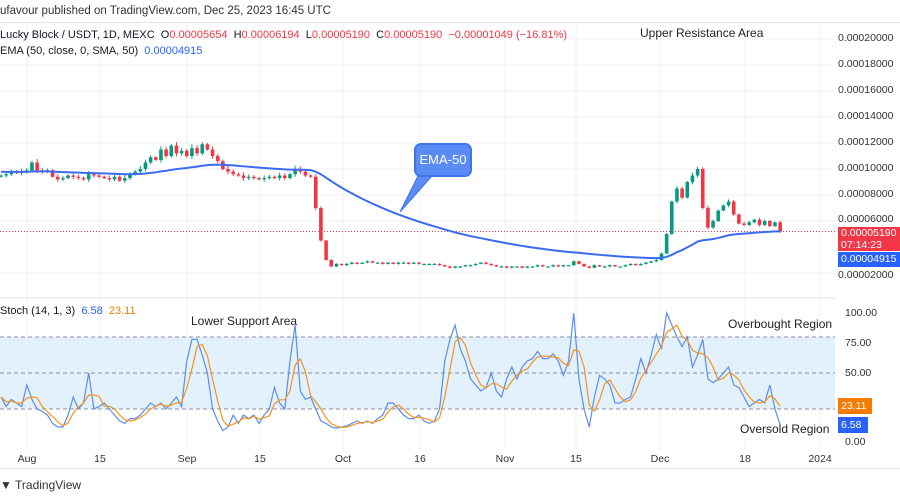 This screenshot has height=500, width=900. Describe the element at coordinates (869, 233) in the screenshot. I see `last-price: 0.00005190` at that location.